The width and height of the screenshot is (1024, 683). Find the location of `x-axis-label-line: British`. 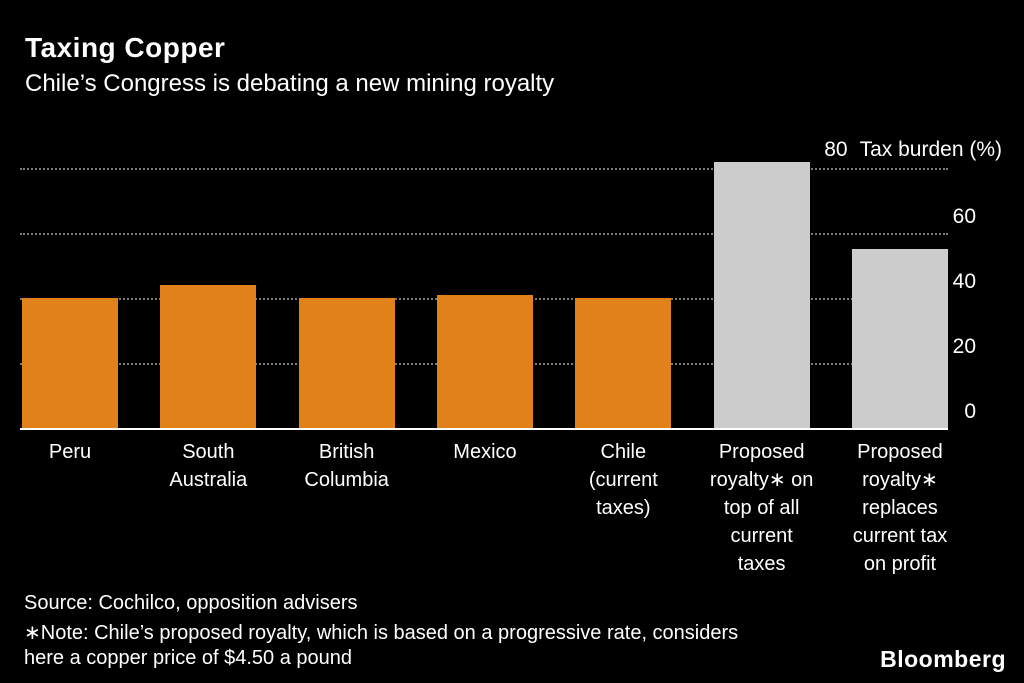

x-axis-label-line: British is located at coordinates (346, 452).